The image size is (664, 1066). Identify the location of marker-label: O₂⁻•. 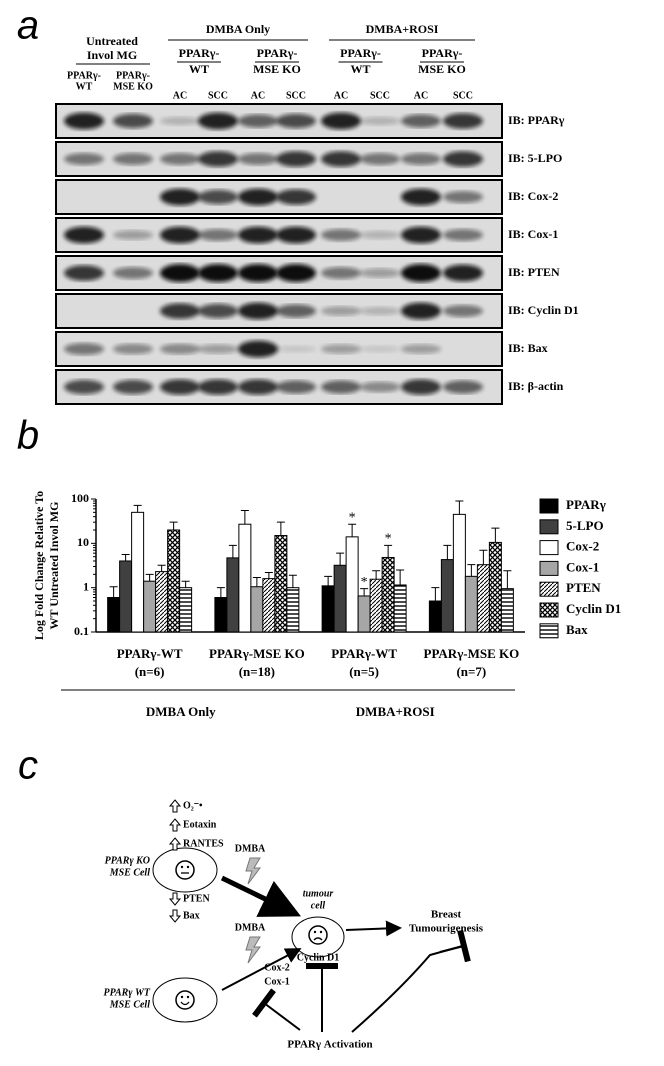
(193, 805).